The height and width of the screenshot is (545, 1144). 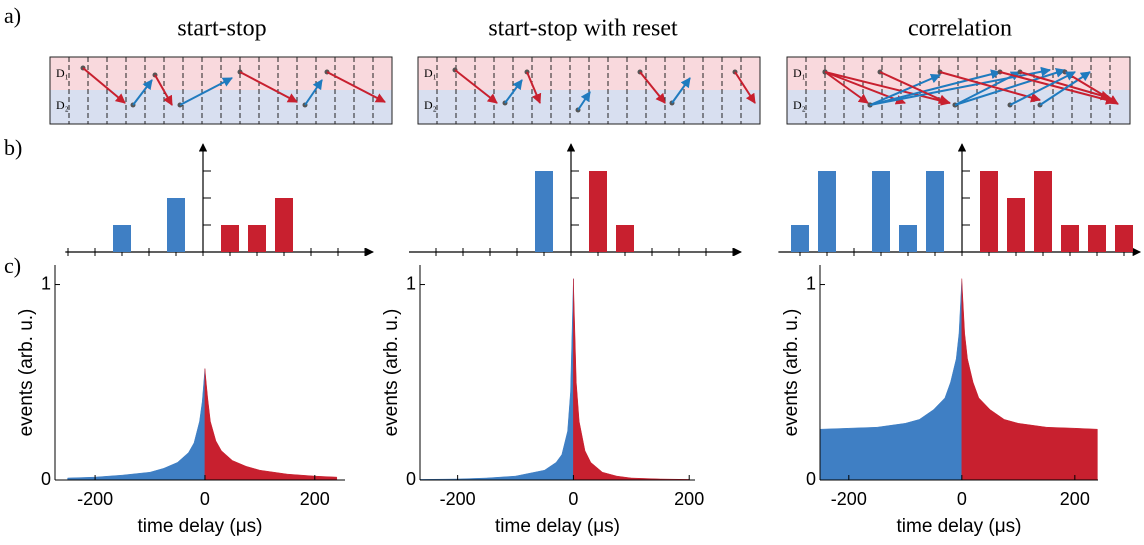 I want to click on column-title: correlation, so click(x=960, y=29).